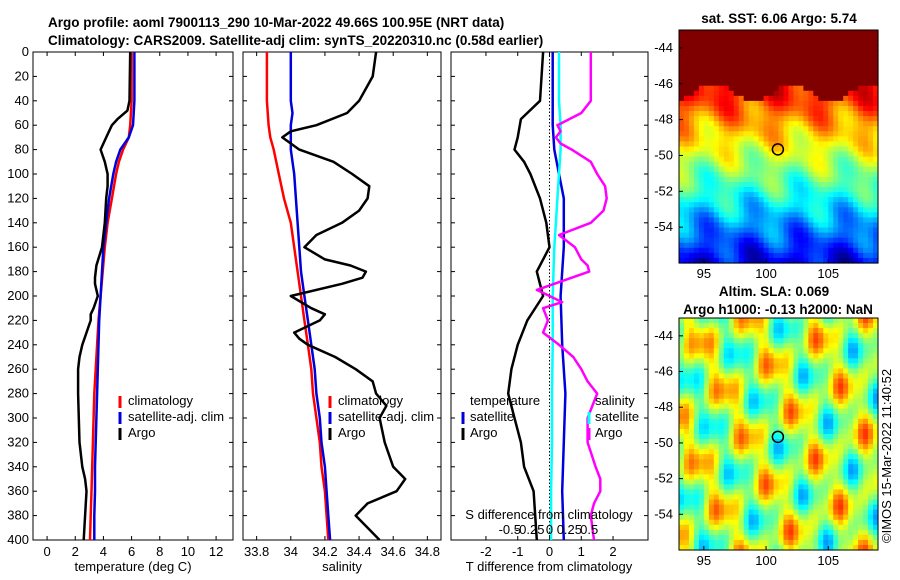  I want to click on salinity-series, so click(336, 296).